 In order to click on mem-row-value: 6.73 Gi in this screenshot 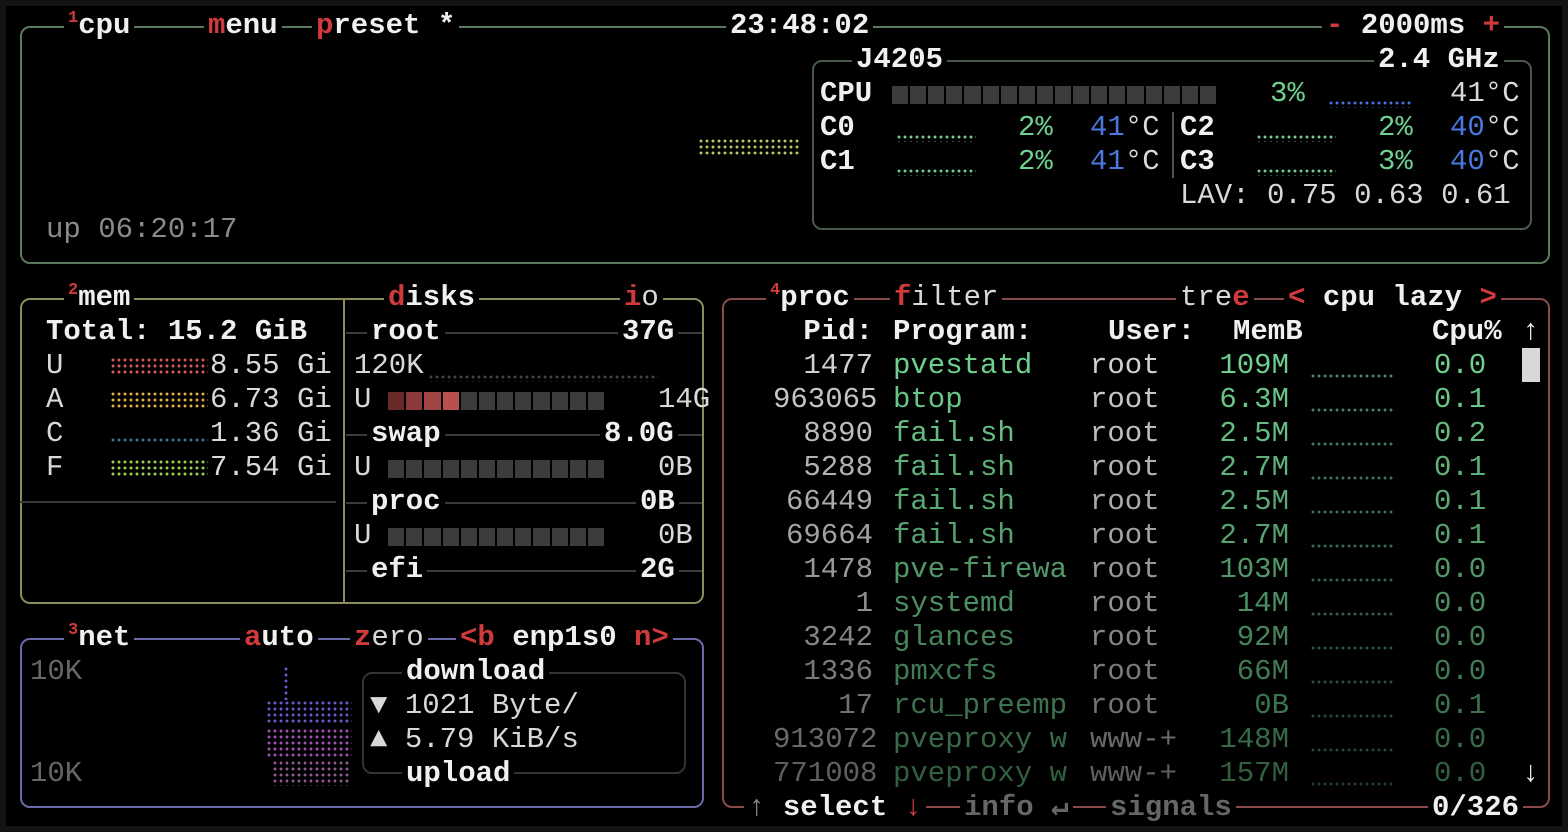, I will do `click(271, 399)`.